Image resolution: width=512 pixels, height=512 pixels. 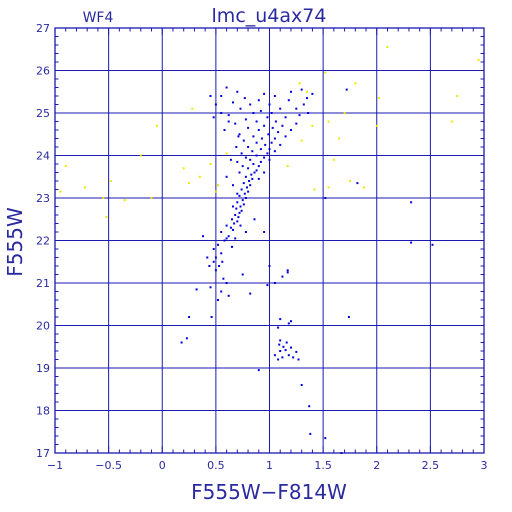 I want to click on x-tick-label: 3, so click(x=484, y=465).